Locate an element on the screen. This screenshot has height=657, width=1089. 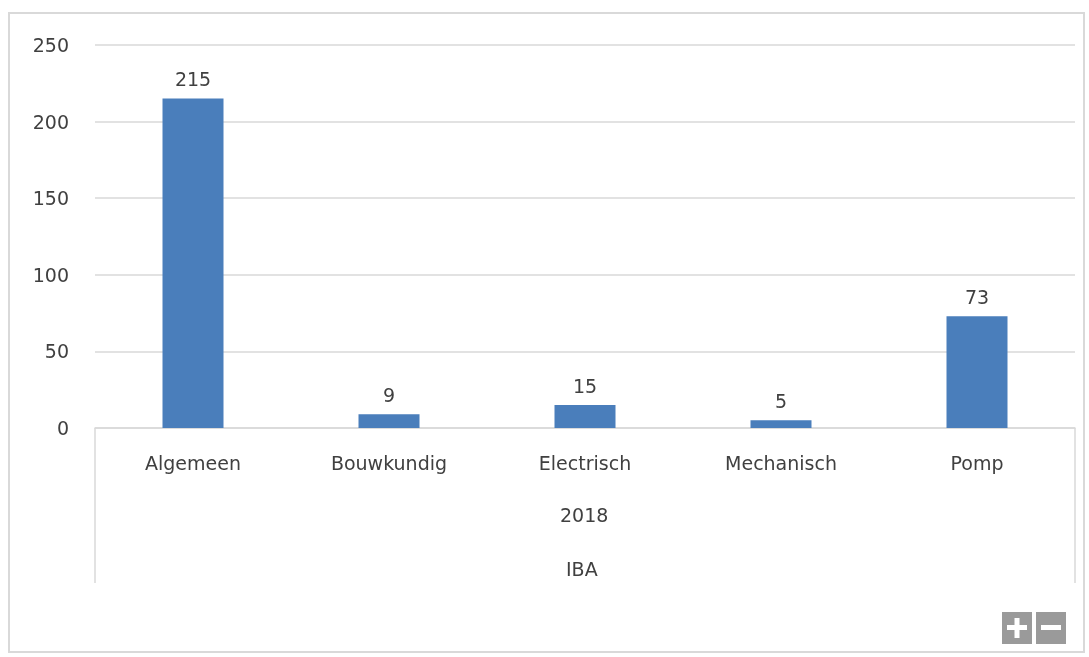
y-tick-label: 150 is located at coordinates (50, 198).